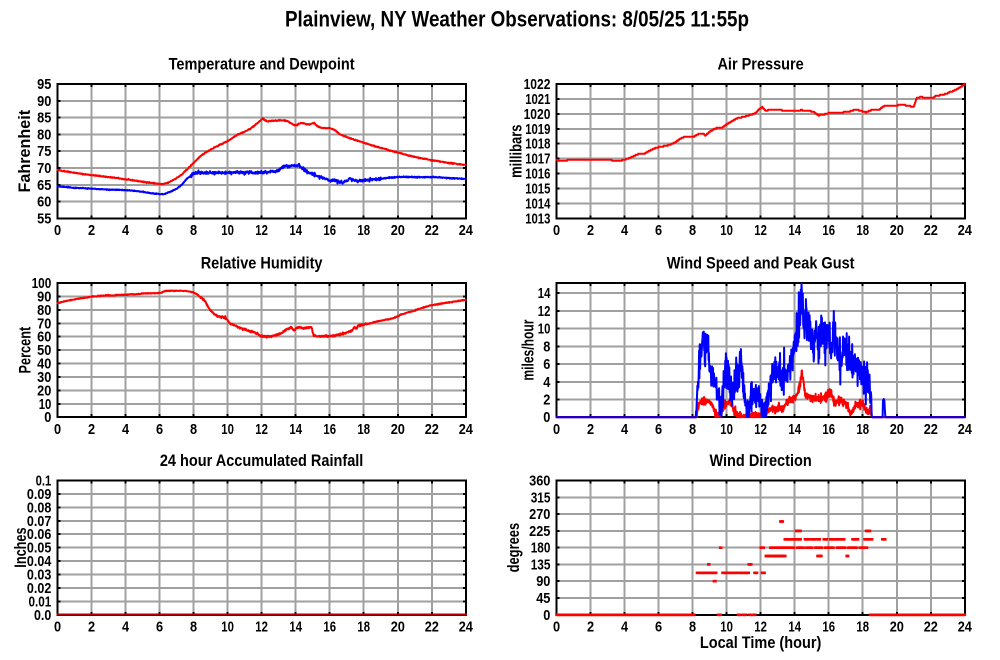 Image resolution: width=1000 pixels, height=660 pixels. What do you see at coordinates (761, 642) in the screenshot?
I see `svg-text: Local Time (hour)` at bounding box center [761, 642].